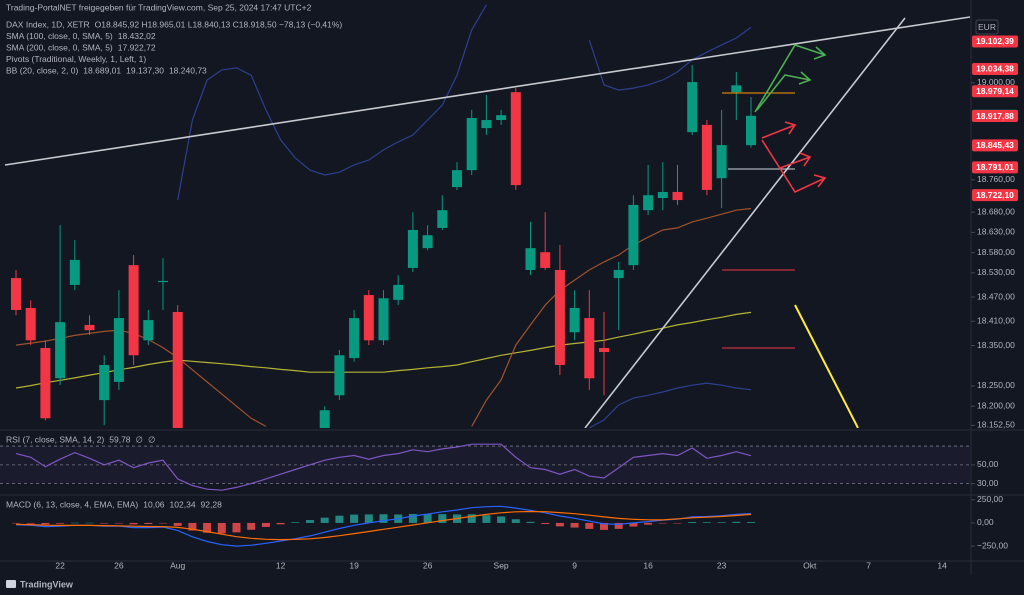  What do you see at coordinates (59, 36) in the screenshot?
I see `legend-text: SMA (100, close, 0, SMA, 5)` at bounding box center [59, 36].